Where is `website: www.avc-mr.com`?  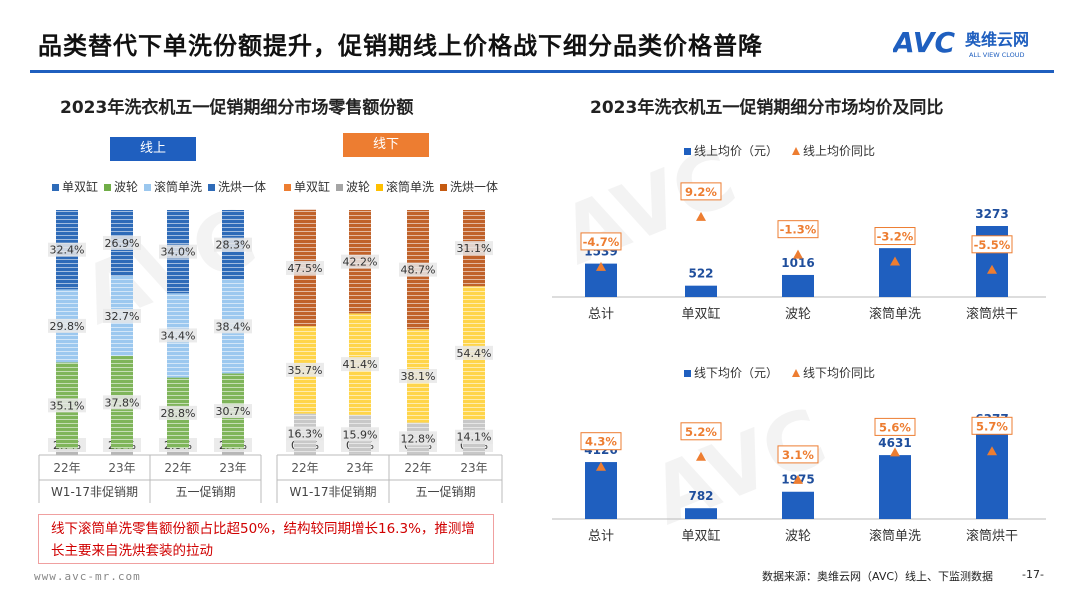
website: www.avc-mr.com is located at coordinates (87, 576).